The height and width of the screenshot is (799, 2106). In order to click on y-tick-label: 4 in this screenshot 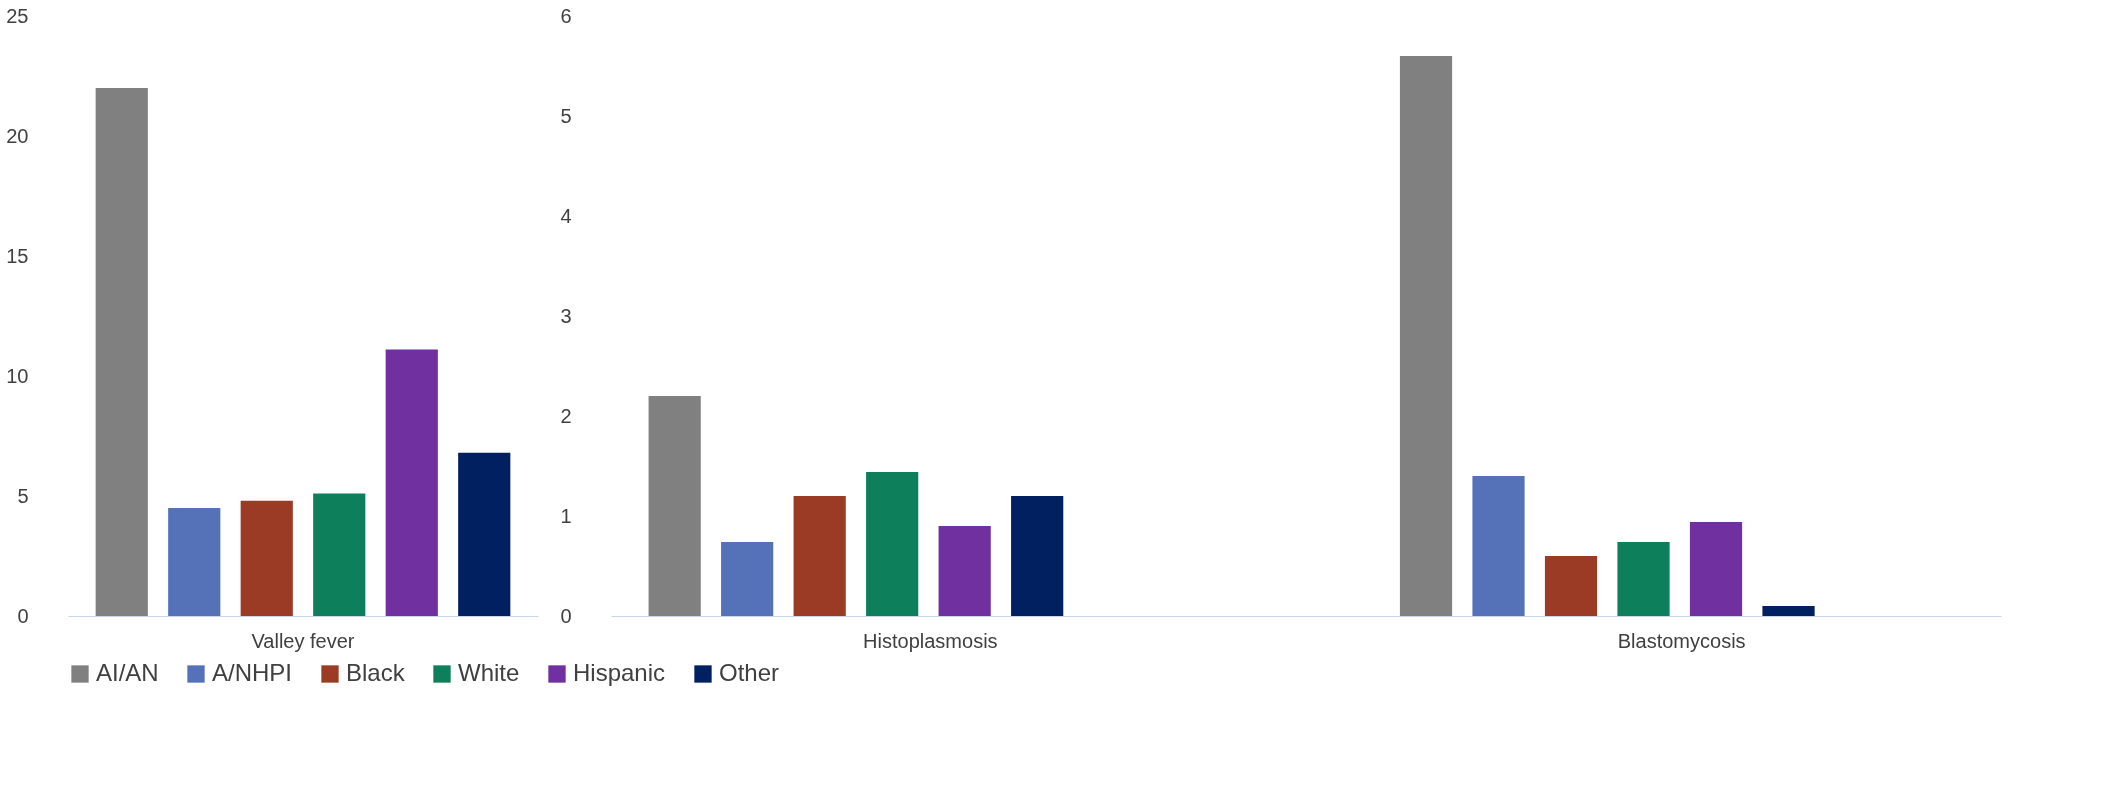, I will do `click(566, 215)`.